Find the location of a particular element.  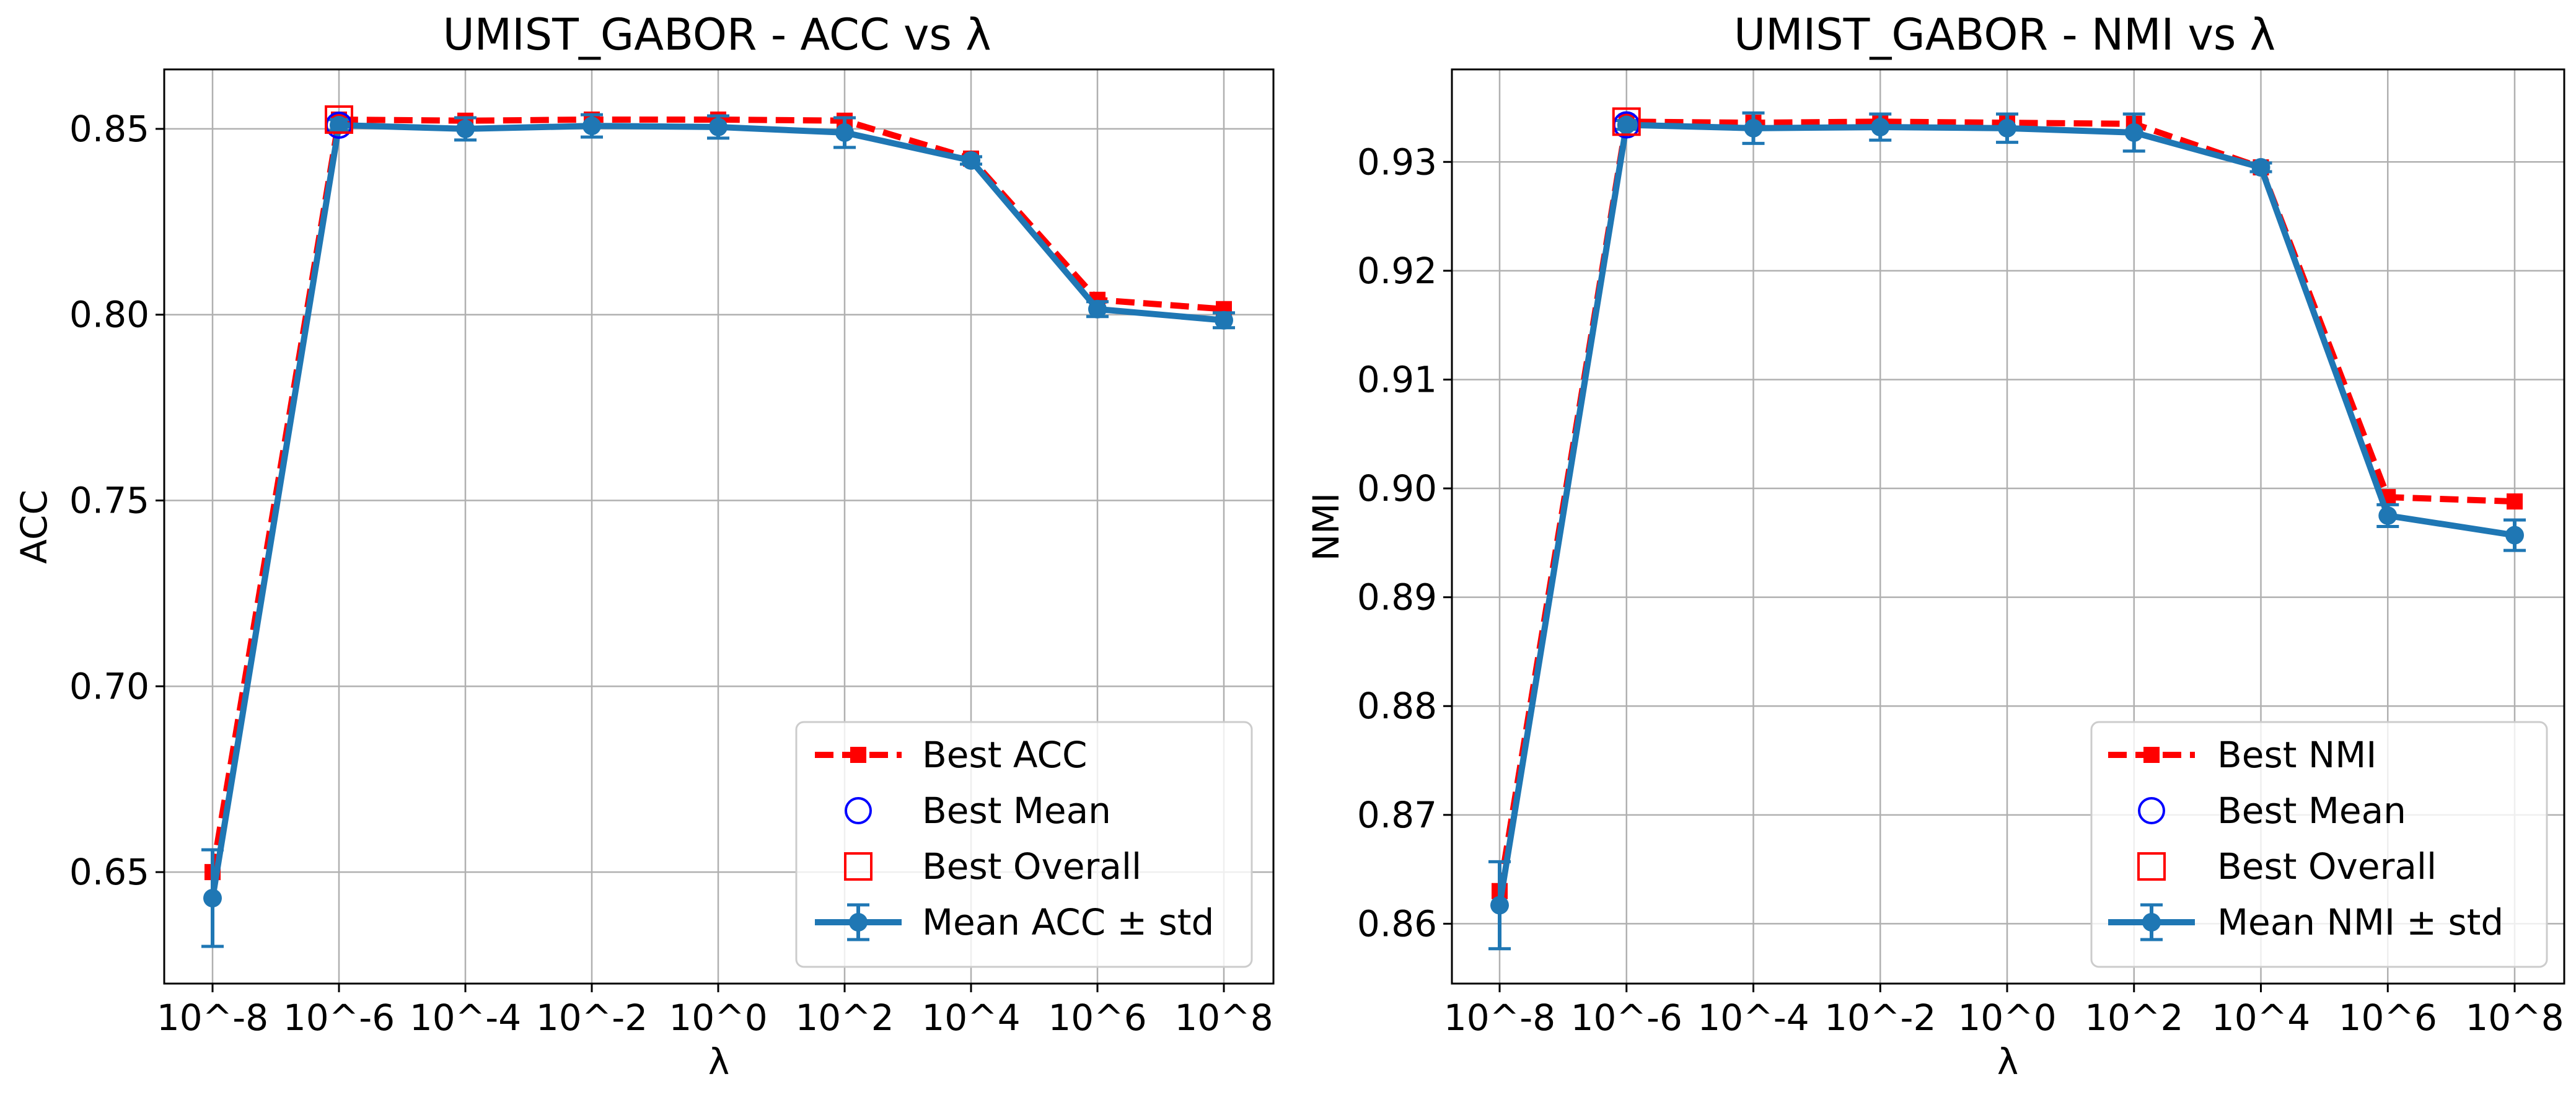

y-tick-label: 0.89 is located at coordinates (1397, 597).